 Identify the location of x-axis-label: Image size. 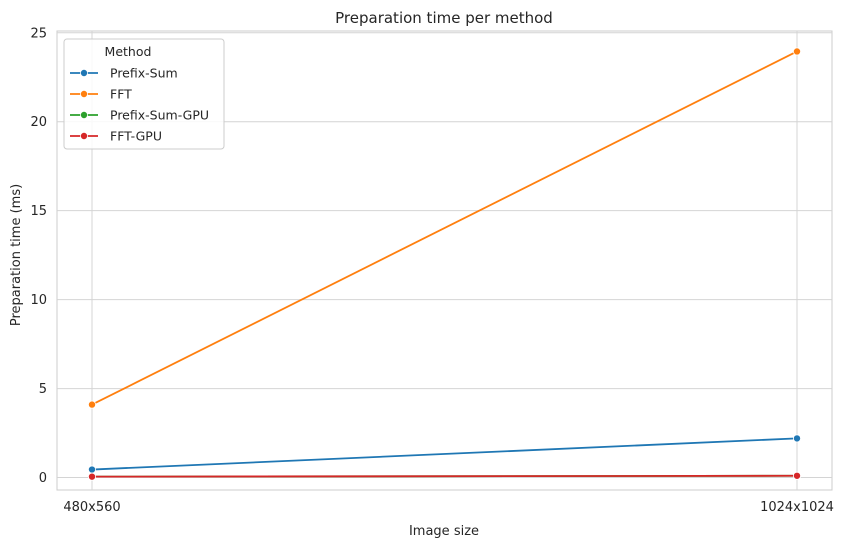
(444, 531).